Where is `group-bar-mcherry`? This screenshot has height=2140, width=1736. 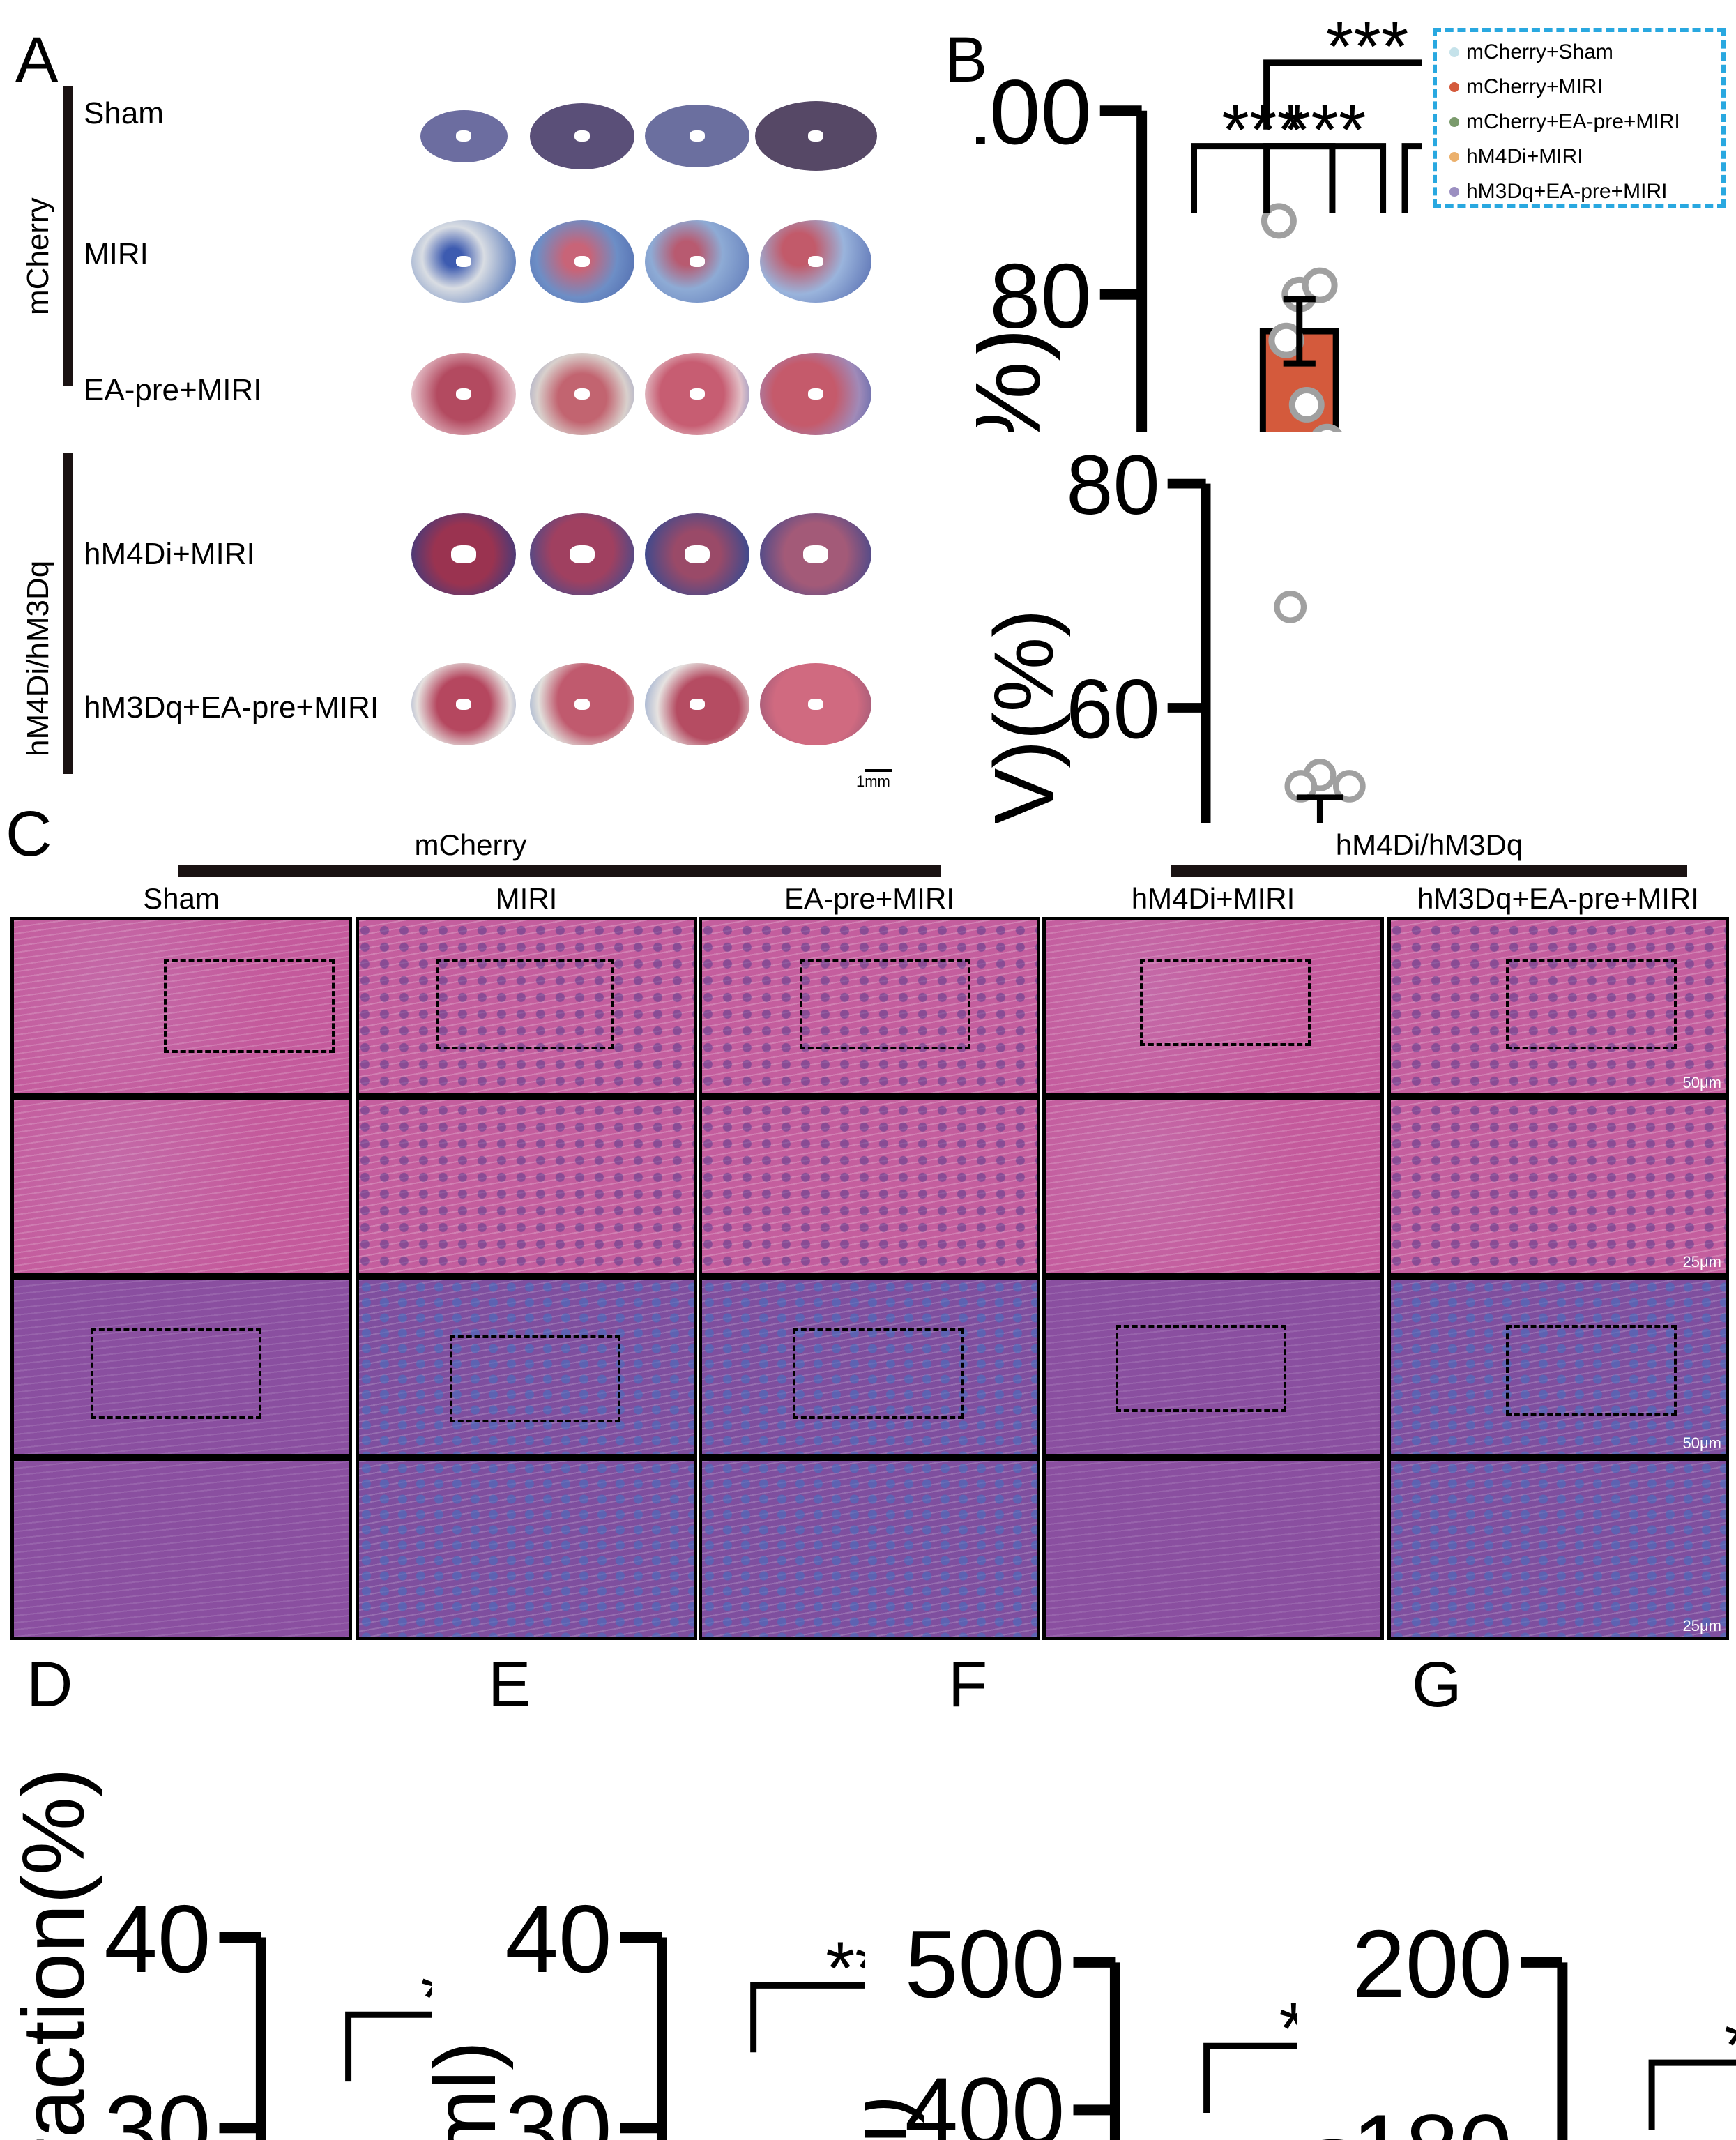 group-bar-mcherry is located at coordinates (68, 236).